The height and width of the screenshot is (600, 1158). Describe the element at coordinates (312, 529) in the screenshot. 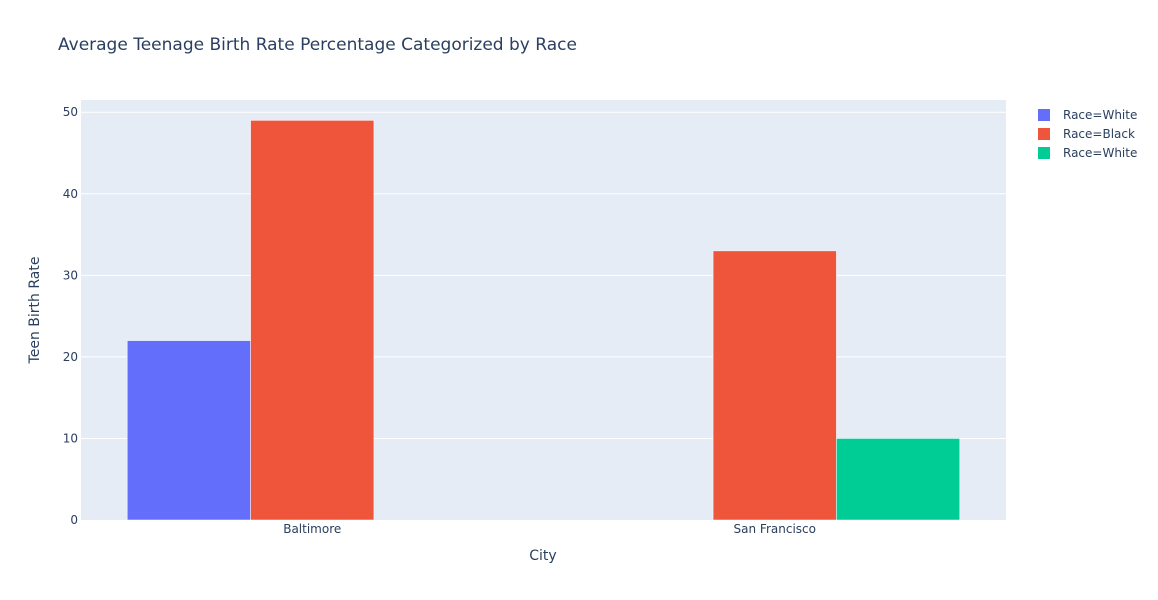

I see `x-tick-label: Baltimore` at that location.